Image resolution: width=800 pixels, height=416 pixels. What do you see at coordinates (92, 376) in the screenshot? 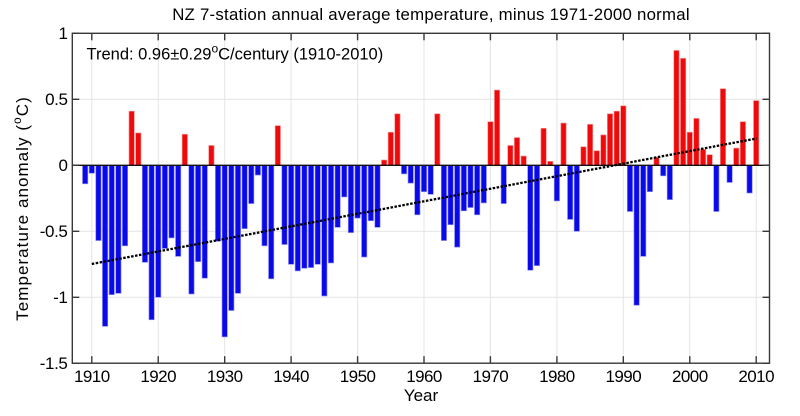
I see `svg-text: 1910` at bounding box center [92, 376].